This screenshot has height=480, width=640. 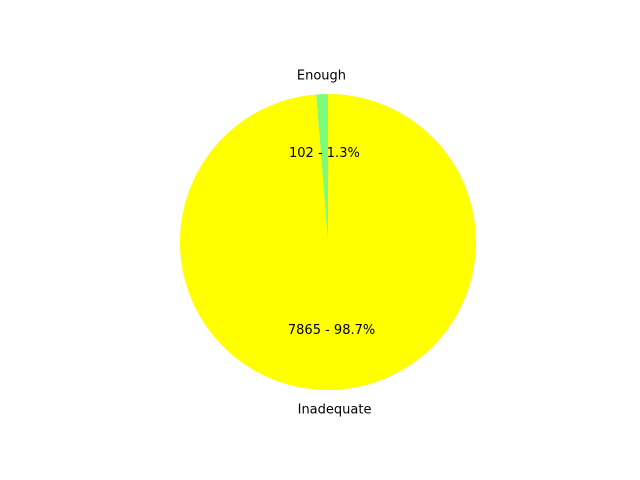 I want to click on pie-label-inadequate: Inadequate, so click(x=335, y=409).